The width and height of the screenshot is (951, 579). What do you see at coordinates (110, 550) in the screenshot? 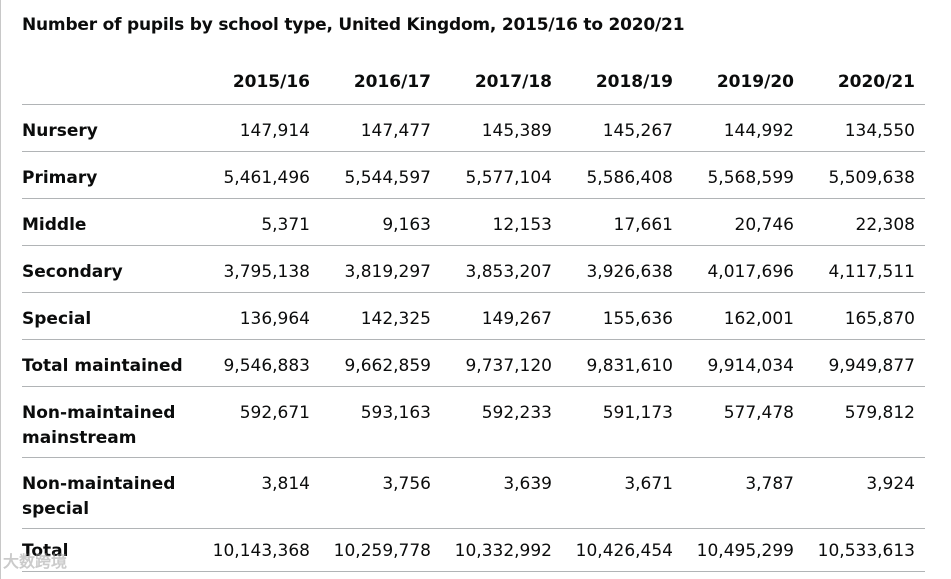
I see `row-label: Total` at bounding box center [110, 550].